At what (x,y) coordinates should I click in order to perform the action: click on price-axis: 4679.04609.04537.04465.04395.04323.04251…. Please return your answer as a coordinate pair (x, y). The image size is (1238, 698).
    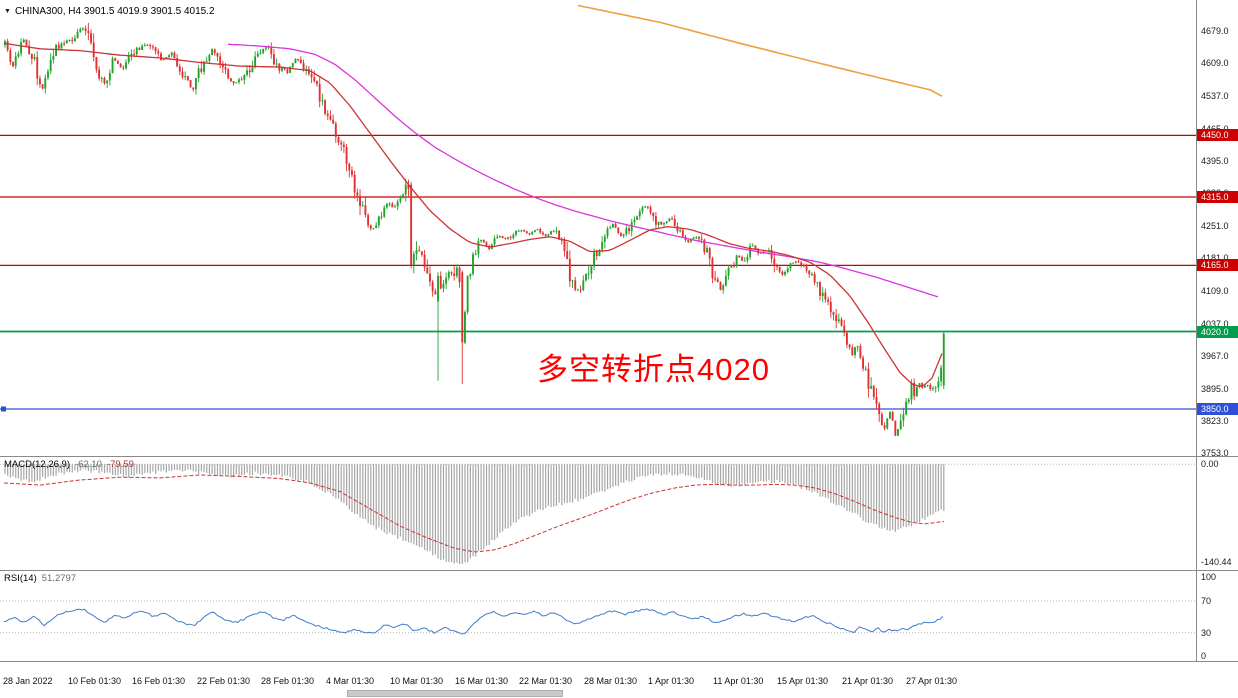
    Looking at the image, I should click on (1217, 228).